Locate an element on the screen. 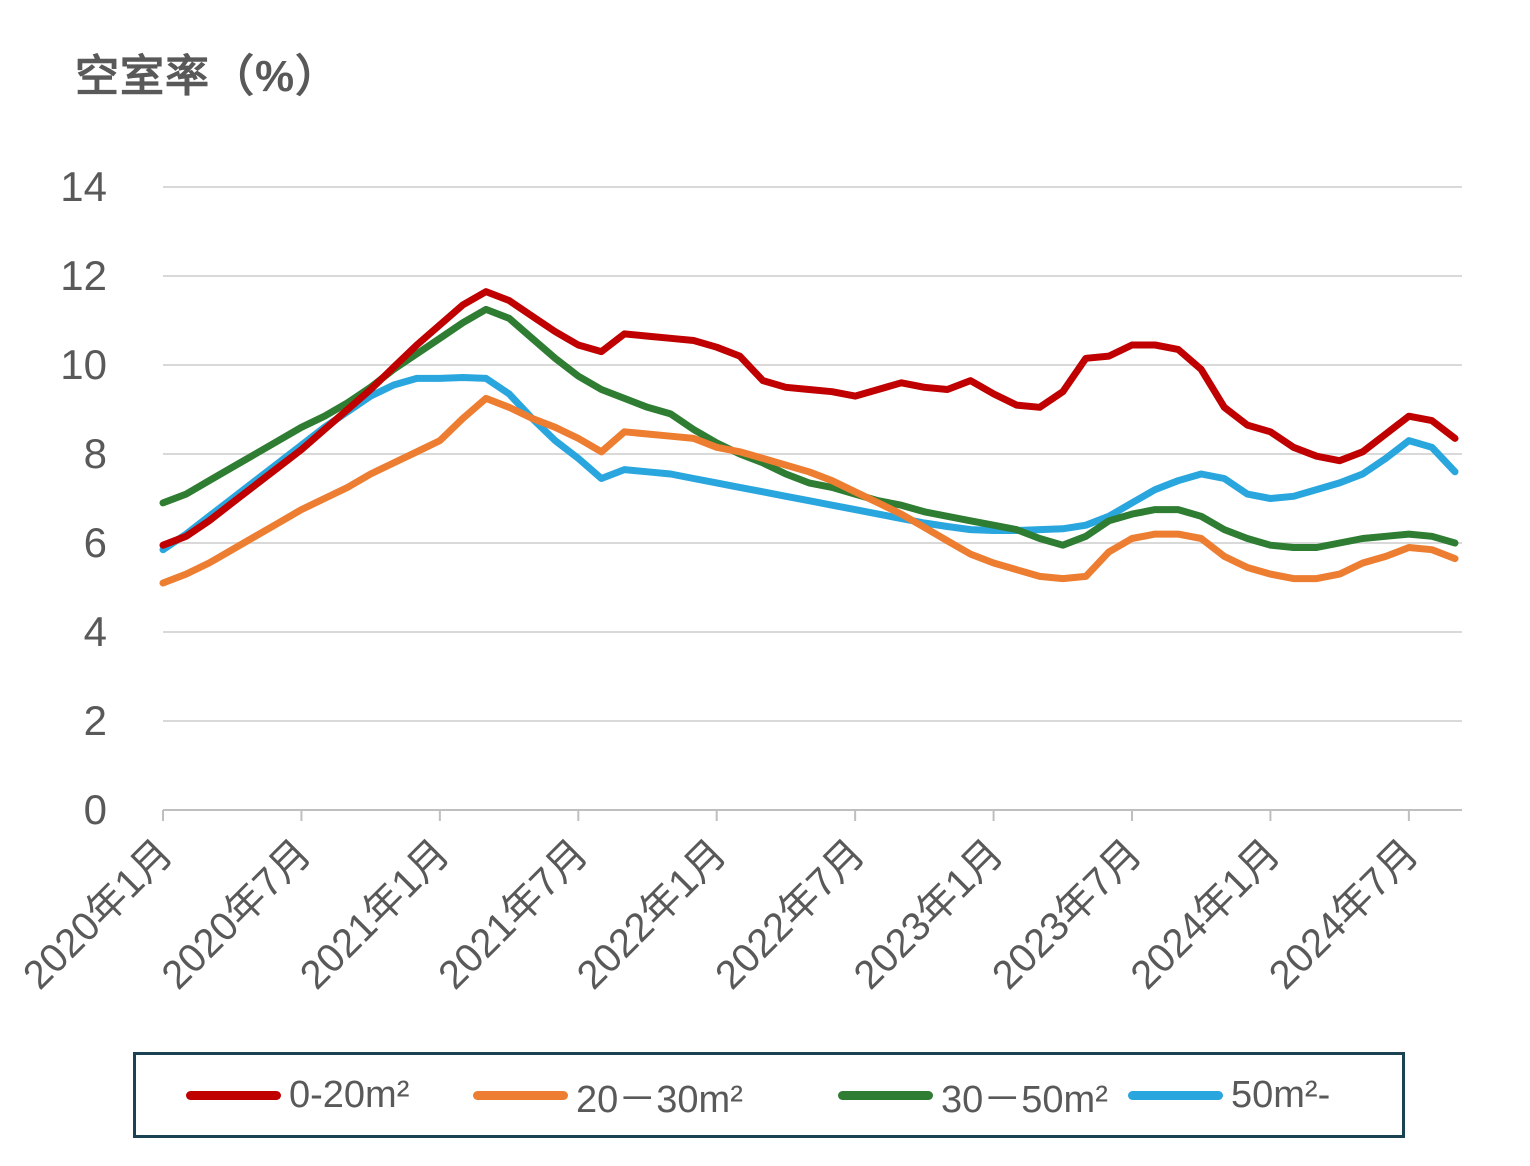 The image size is (1530, 1166). legend-label: 50m²- is located at coordinates (1281, 1094).